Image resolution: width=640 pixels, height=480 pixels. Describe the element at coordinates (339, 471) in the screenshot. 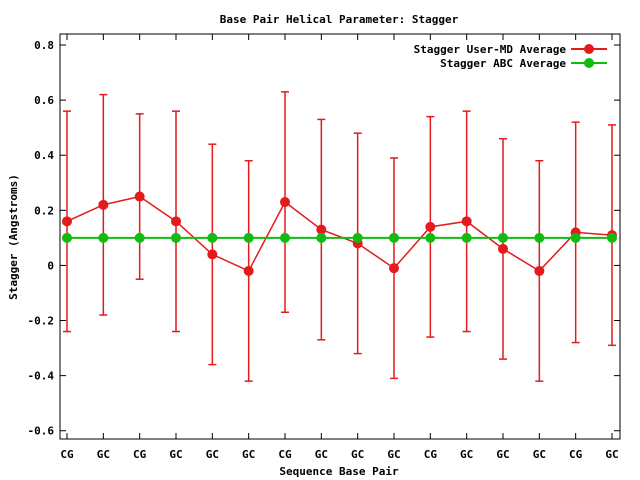

I see `x-axis-label: Sequence Base Pair` at that location.